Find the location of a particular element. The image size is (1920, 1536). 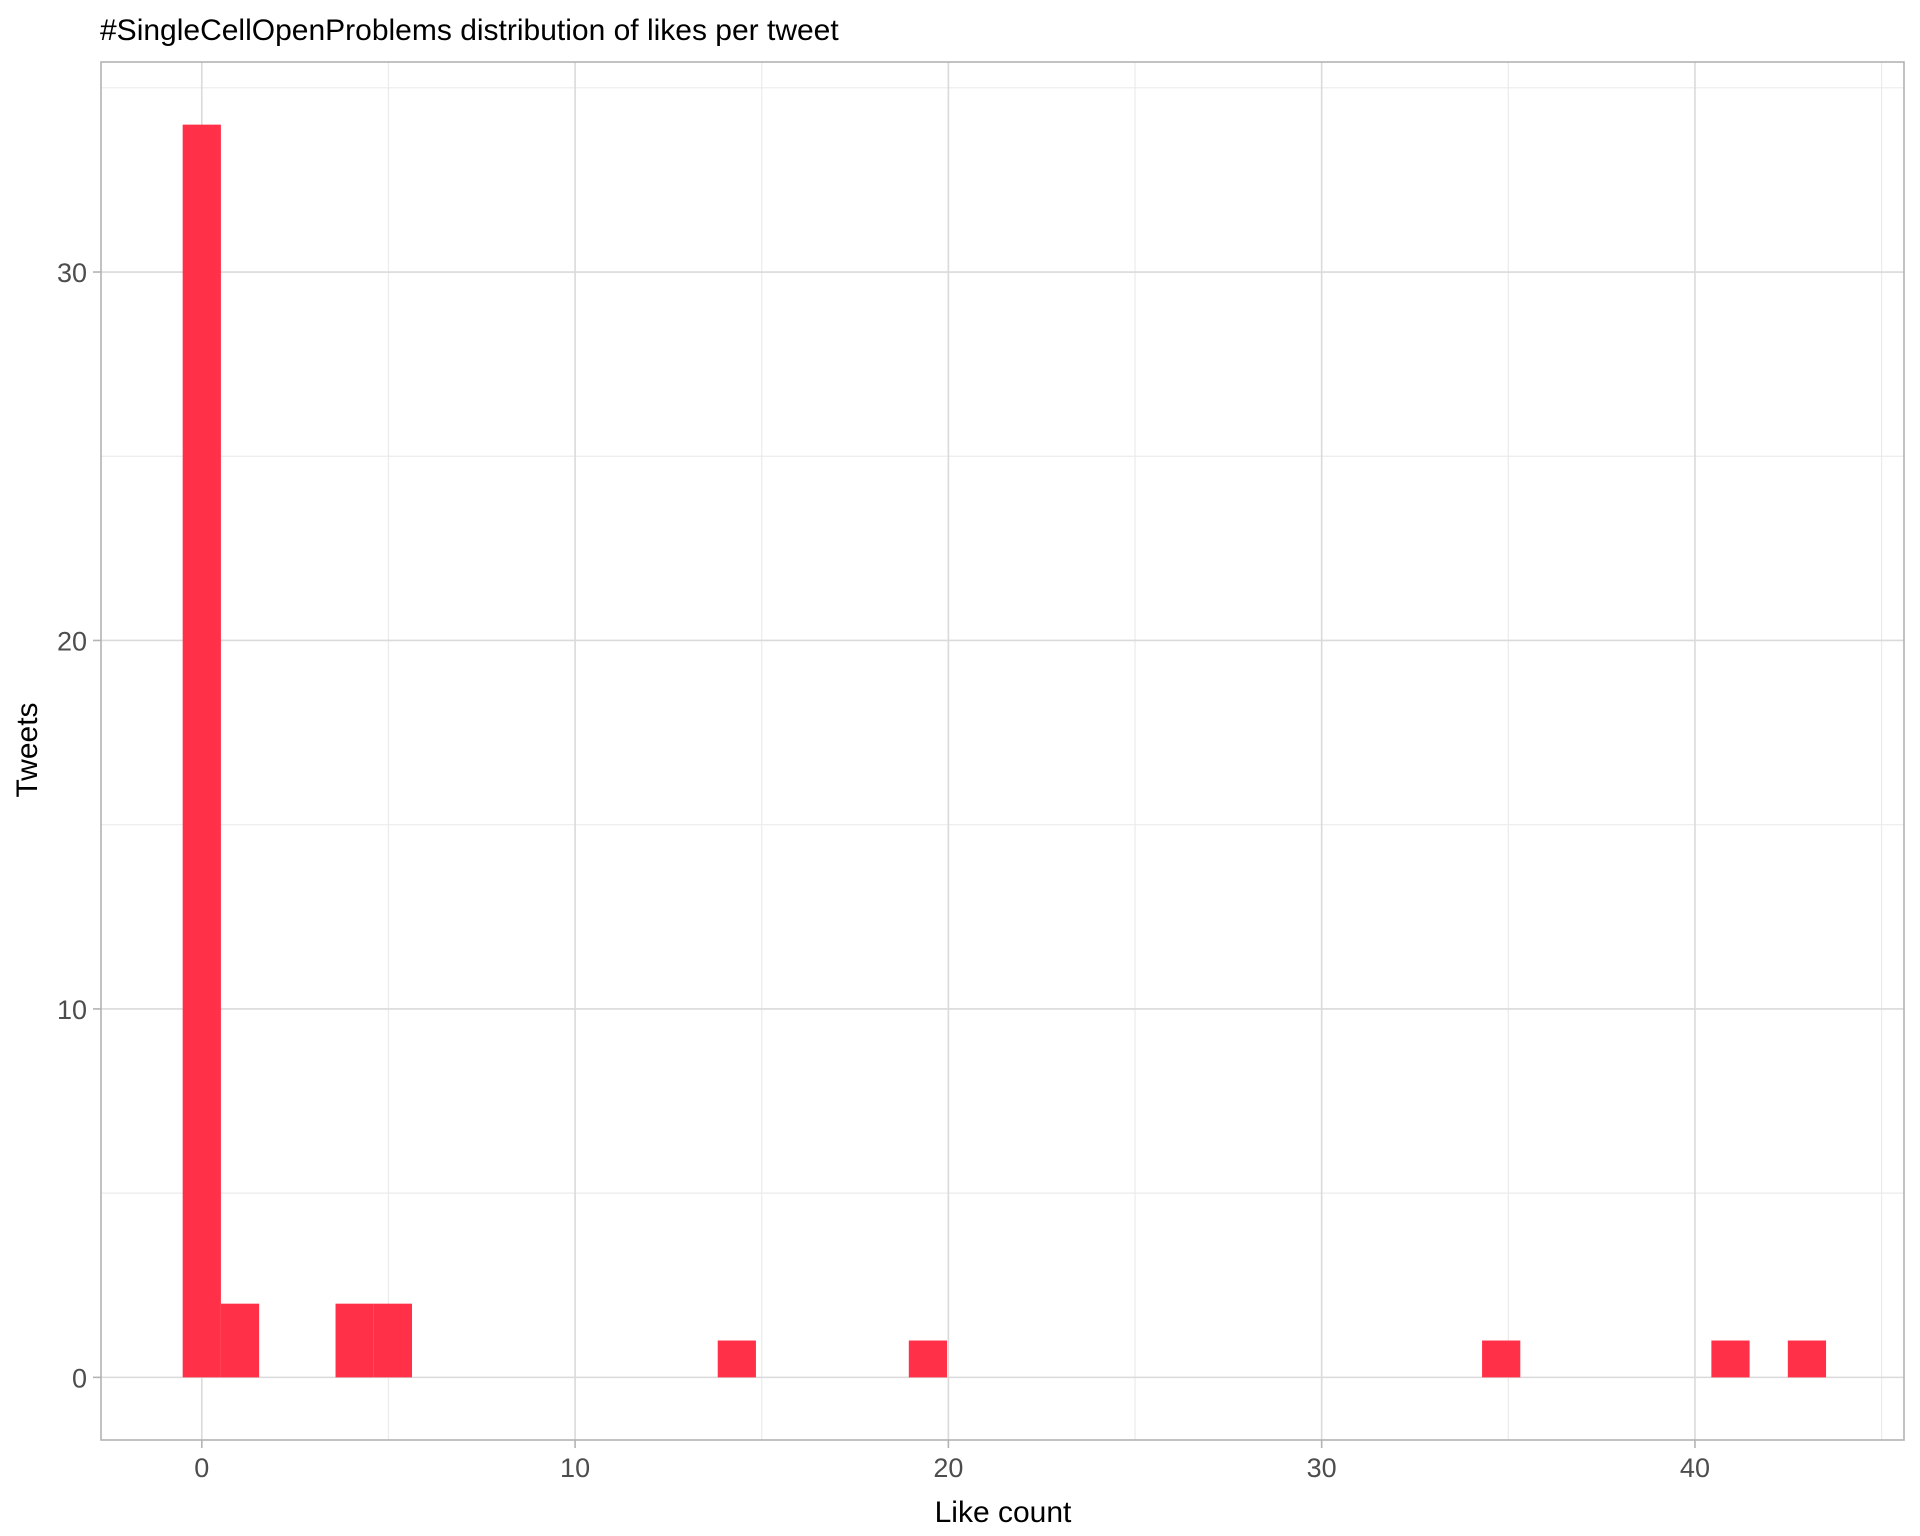

y-axis-label: Tweets is located at coordinates (27, 749).